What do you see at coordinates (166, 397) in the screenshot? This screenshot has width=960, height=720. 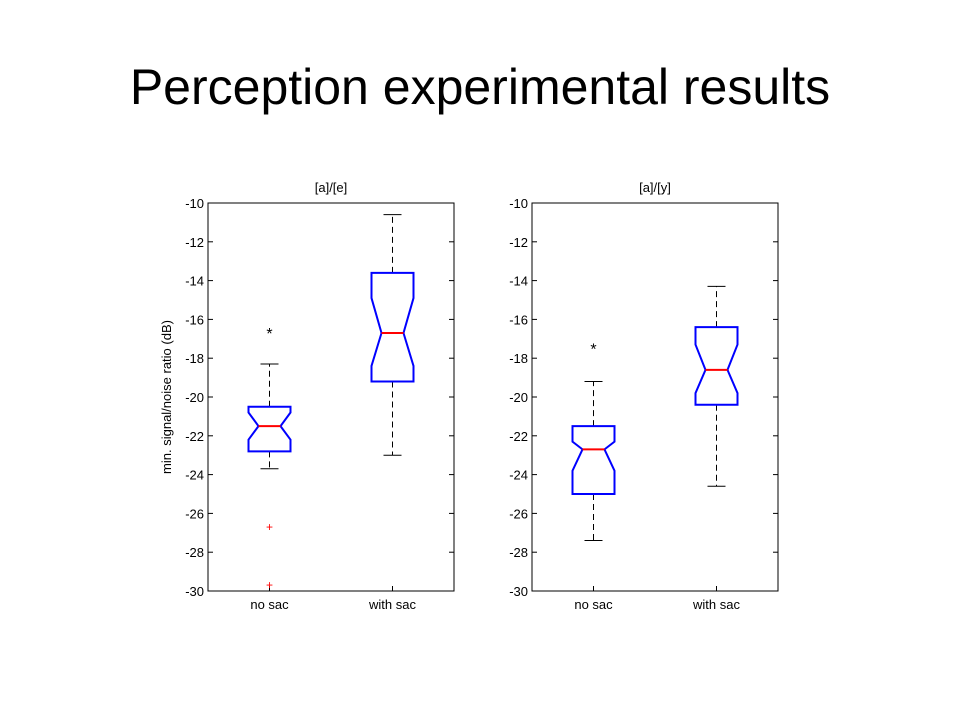 I see `y-axis-label: min. signal/noise ratio (dB)` at bounding box center [166, 397].